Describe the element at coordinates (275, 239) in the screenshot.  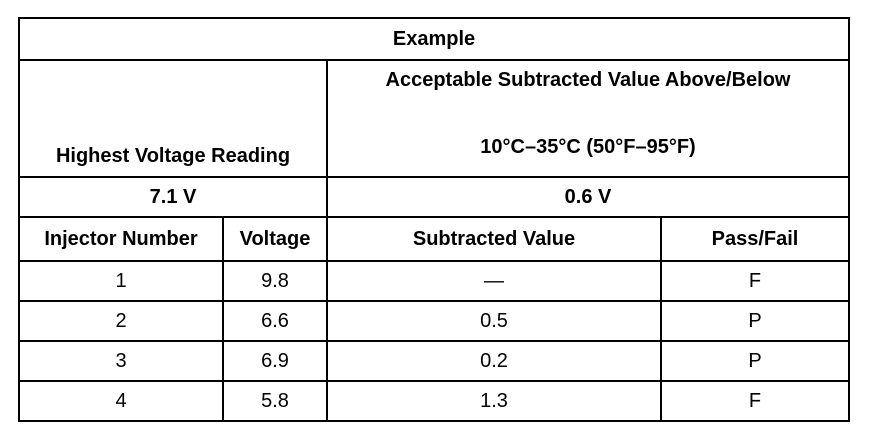
I see `column-header: Voltage` at that location.